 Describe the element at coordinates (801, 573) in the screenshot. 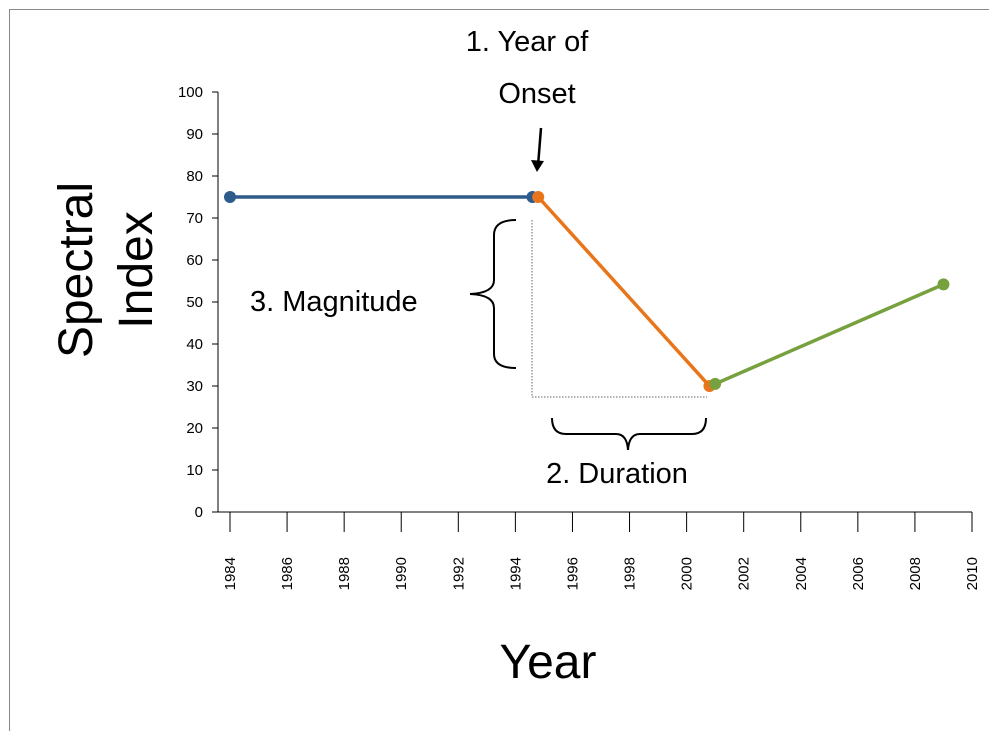

I see `x-tick-label: 2004` at that location.